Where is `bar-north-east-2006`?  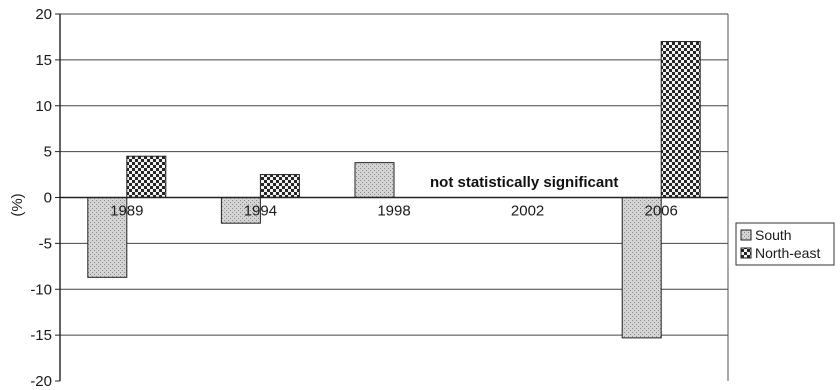
bar-north-east-2006 is located at coordinates (680, 120).